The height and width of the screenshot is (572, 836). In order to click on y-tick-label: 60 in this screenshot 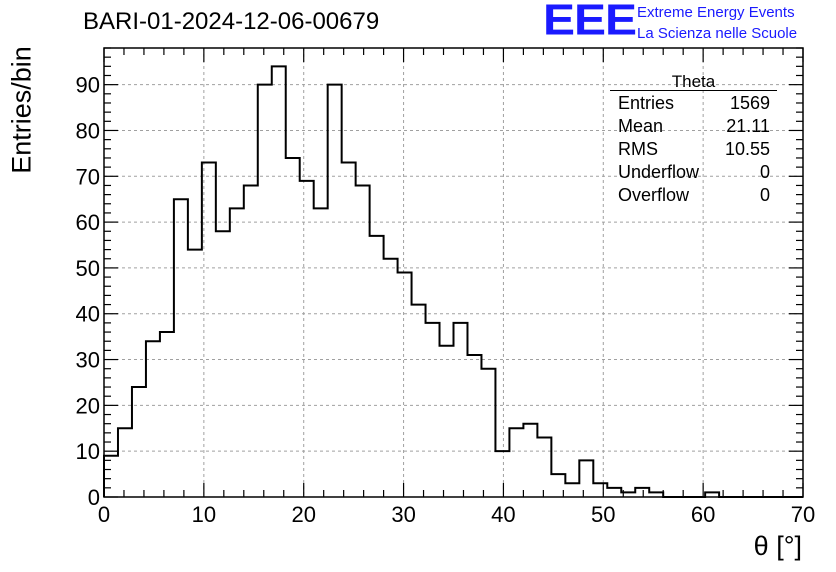, I will do `click(88, 222)`.